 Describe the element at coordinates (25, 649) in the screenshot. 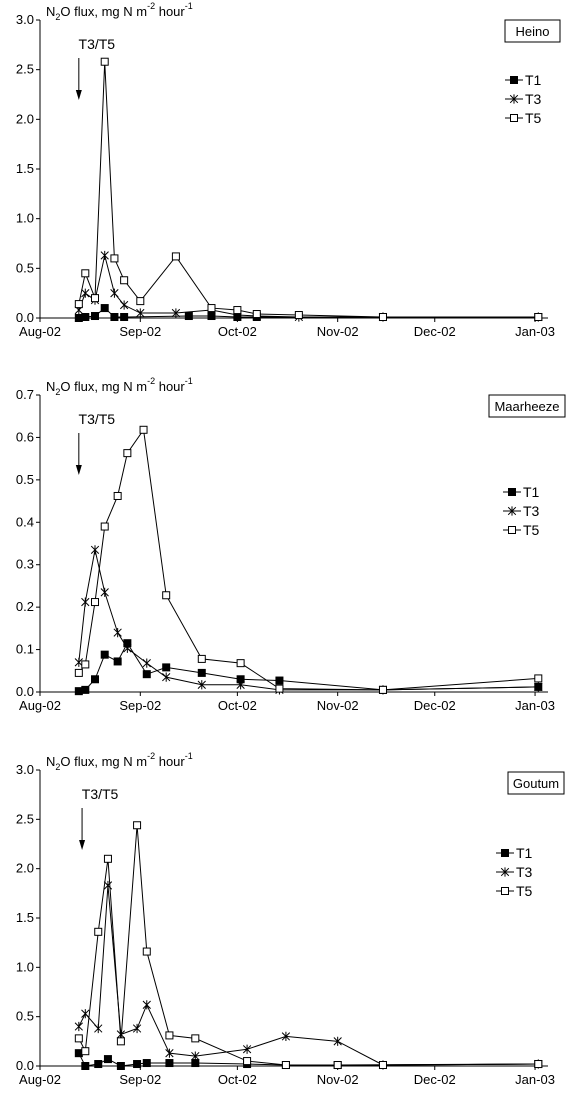

I see `y-tick-label: 0.1` at that location.